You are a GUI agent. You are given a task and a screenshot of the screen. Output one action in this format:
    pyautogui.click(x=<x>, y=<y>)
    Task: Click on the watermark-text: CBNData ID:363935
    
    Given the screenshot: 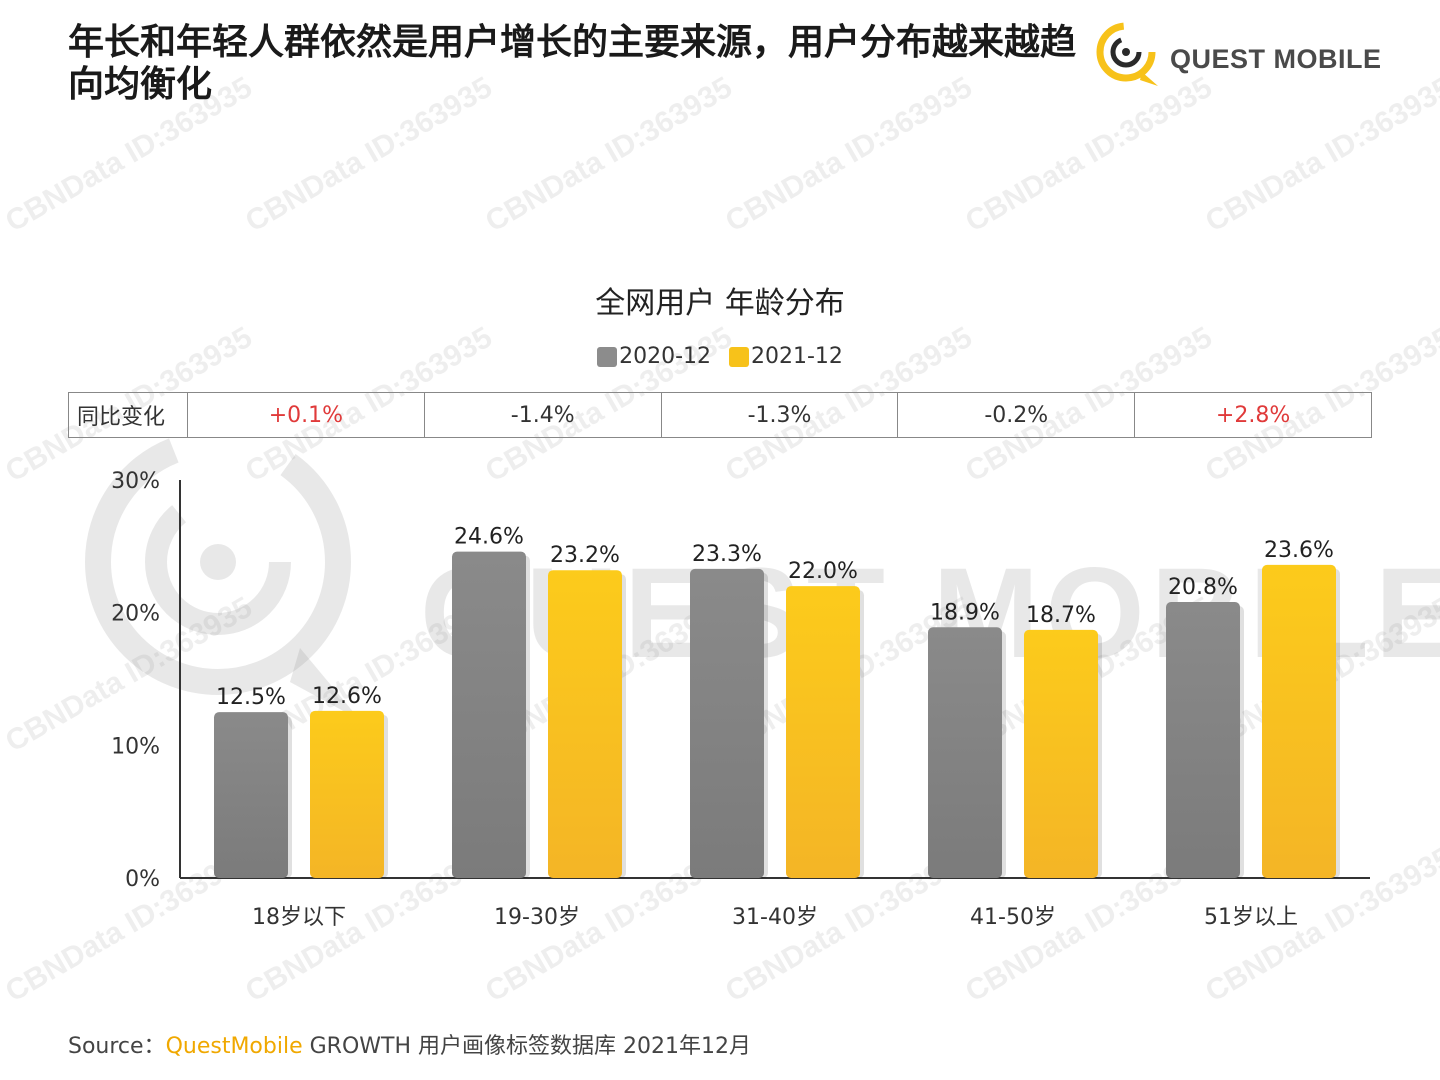 What is the action you would take?
    pyautogui.click(x=1320, y=154)
    